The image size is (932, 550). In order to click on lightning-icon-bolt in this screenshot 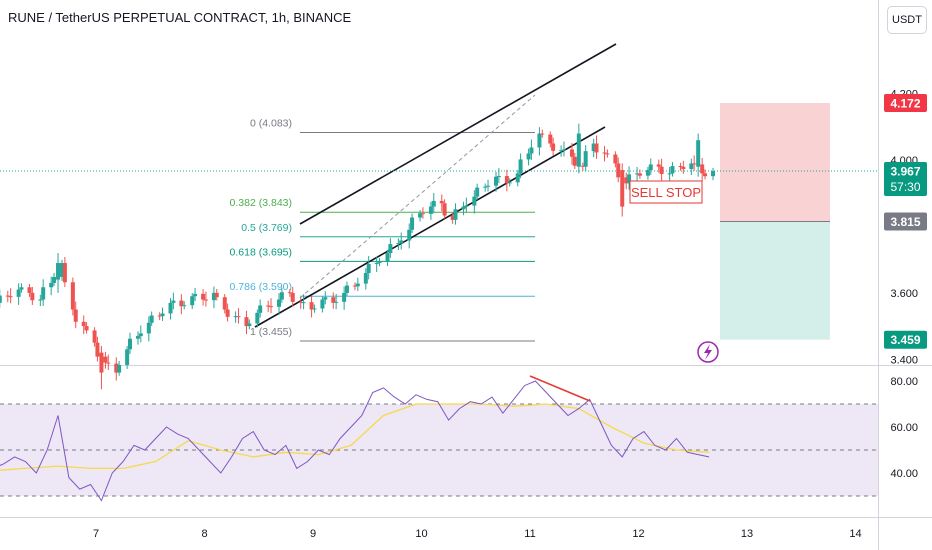, I will do `click(708, 352)`.